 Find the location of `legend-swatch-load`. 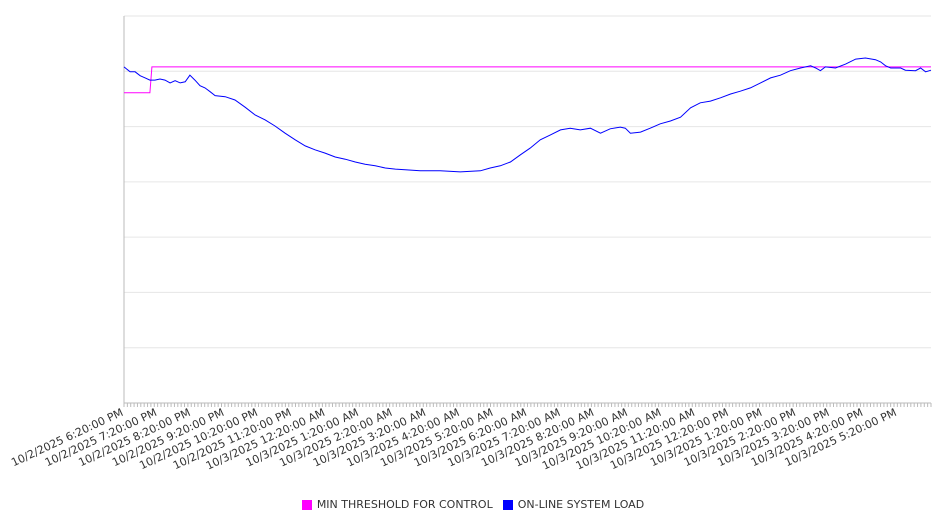

legend-swatch-load is located at coordinates (507, 504).